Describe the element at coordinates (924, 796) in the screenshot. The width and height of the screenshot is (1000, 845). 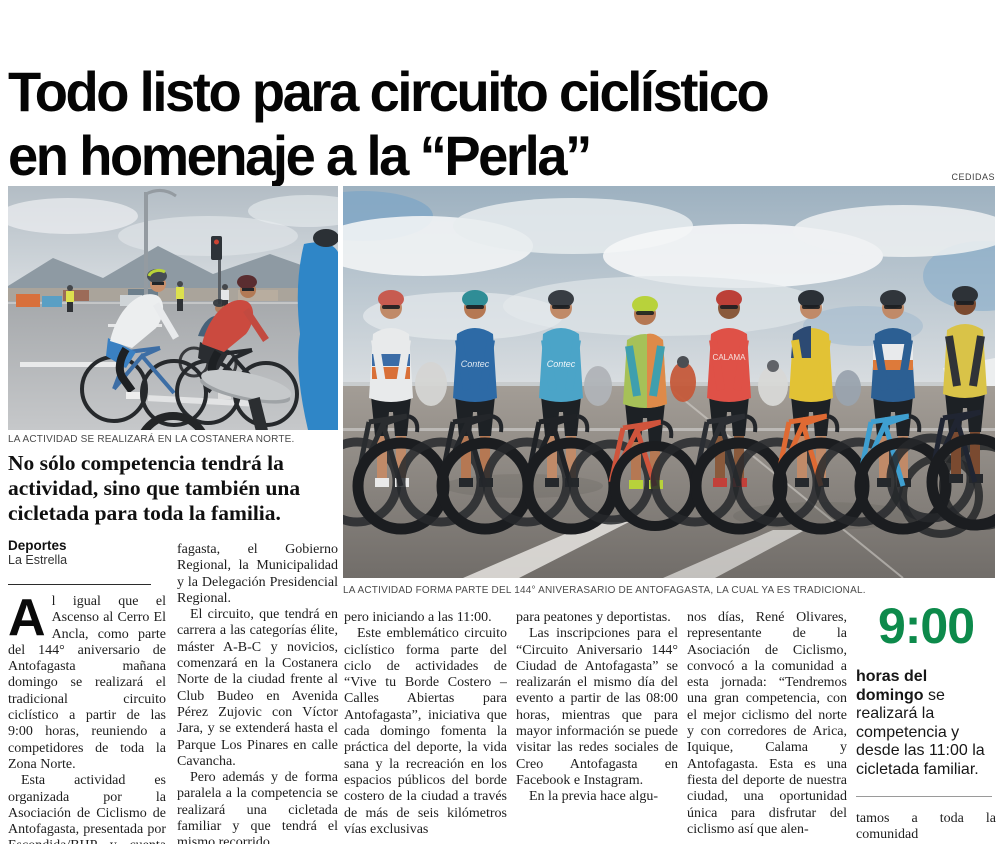
I see `callout-divider` at that location.